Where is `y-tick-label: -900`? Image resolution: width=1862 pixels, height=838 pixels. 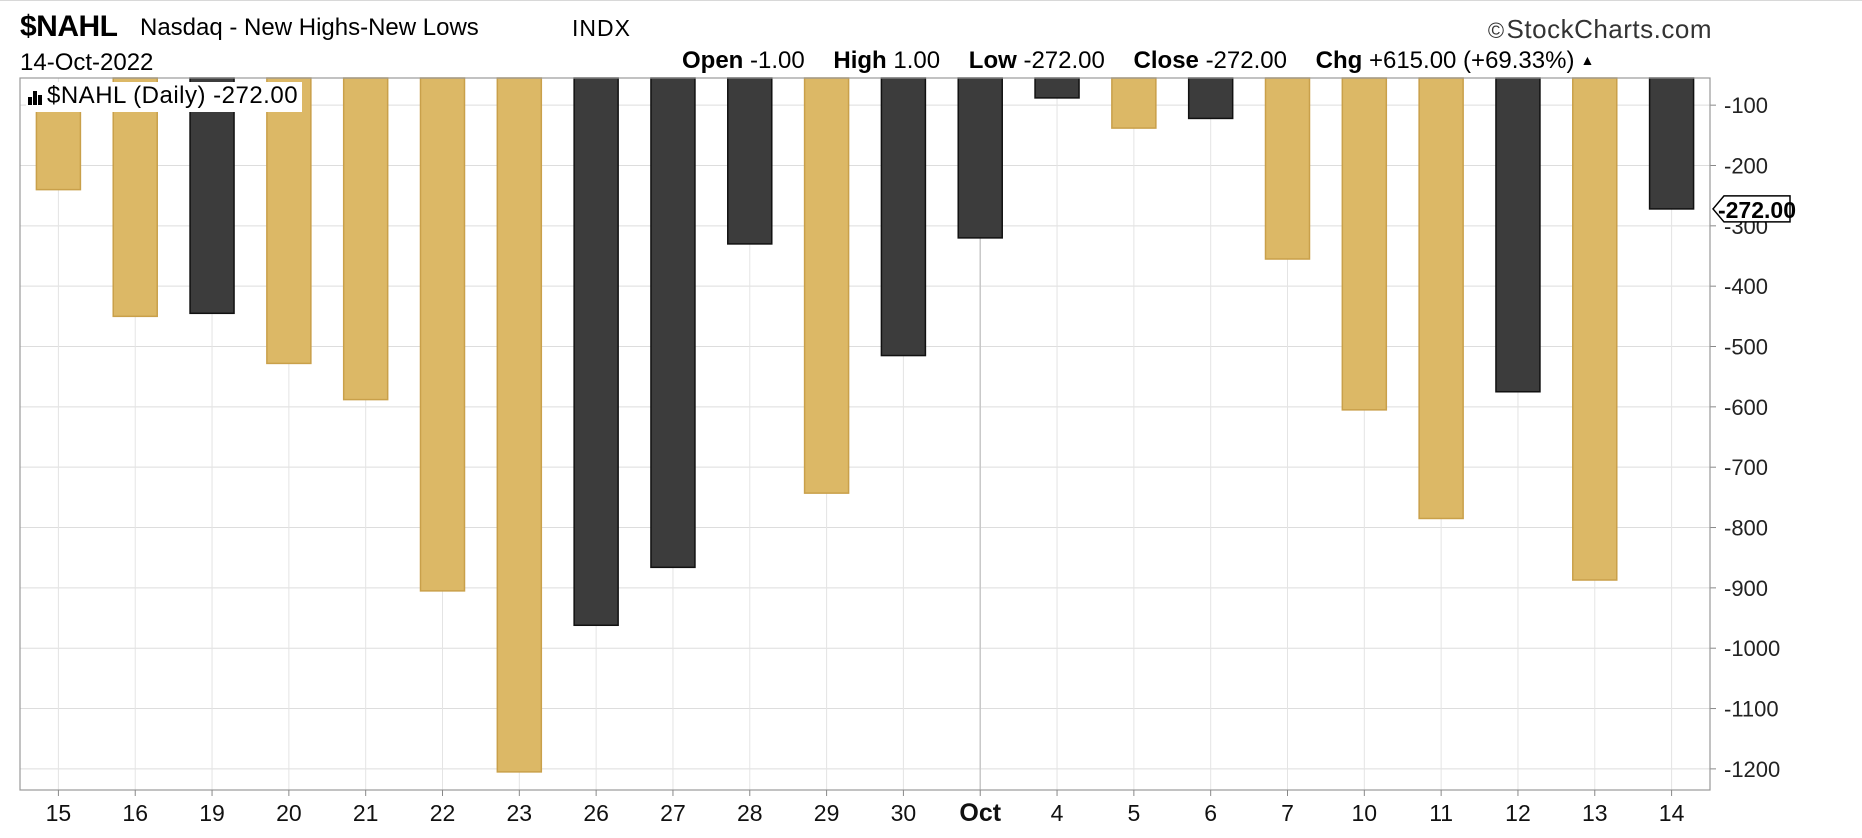 y-tick-label: -900 is located at coordinates (1746, 588).